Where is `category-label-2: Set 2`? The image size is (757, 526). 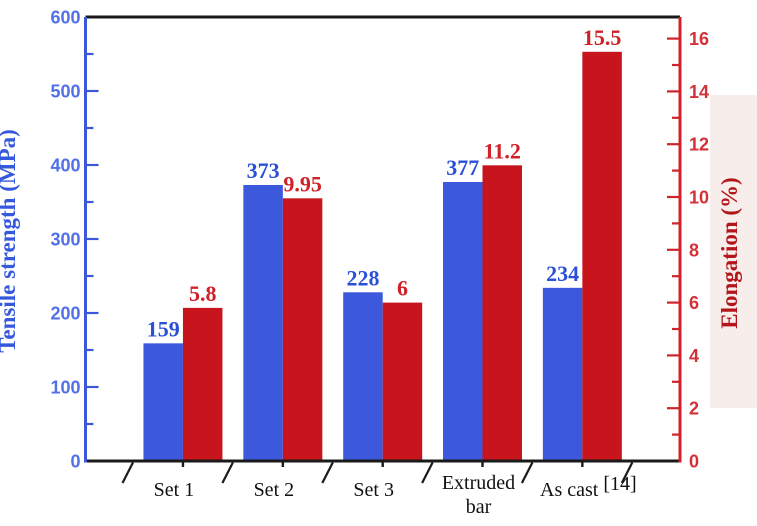 category-label-2: Set 2 is located at coordinates (274, 490).